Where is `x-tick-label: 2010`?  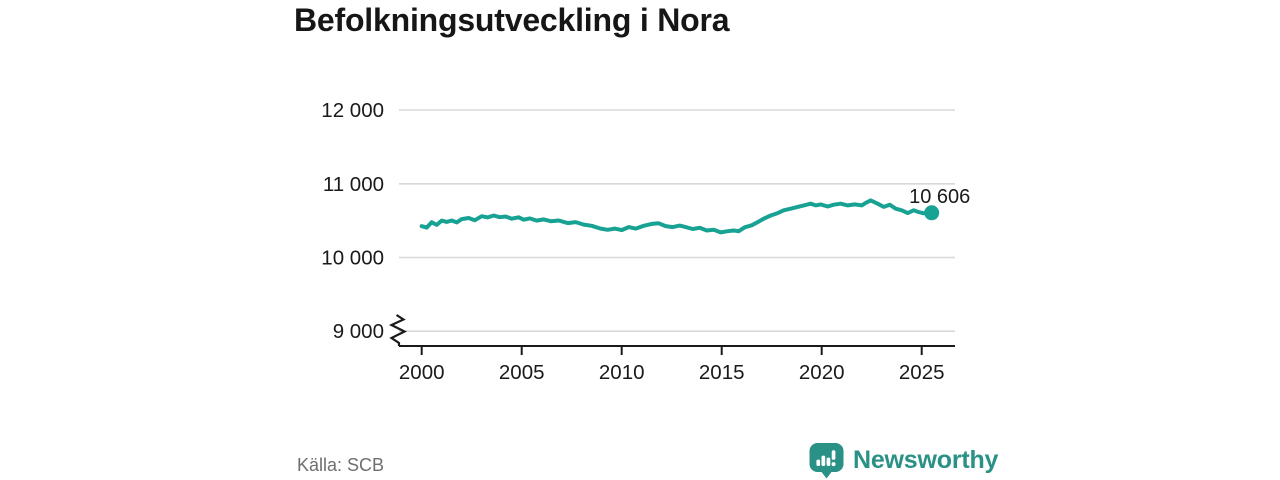 x-tick-label: 2010 is located at coordinates (622, 372).